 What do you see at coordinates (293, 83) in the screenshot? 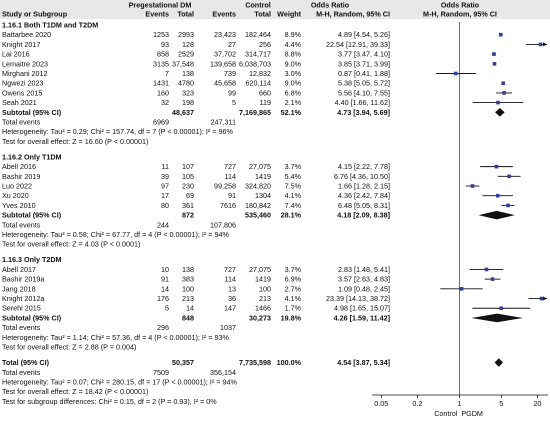
I see `study-weight: 9.0%` at bounding box center [293, 83].